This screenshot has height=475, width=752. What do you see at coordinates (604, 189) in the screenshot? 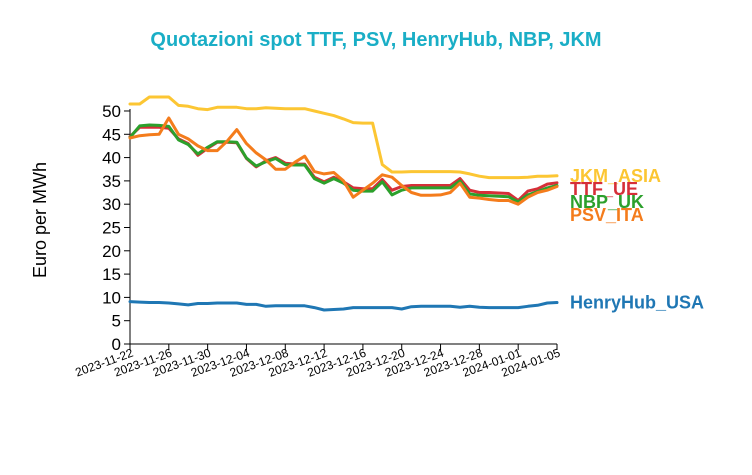
I see `series-label-ttf-ue: TTF_UE` at bounding box center [604, 189].